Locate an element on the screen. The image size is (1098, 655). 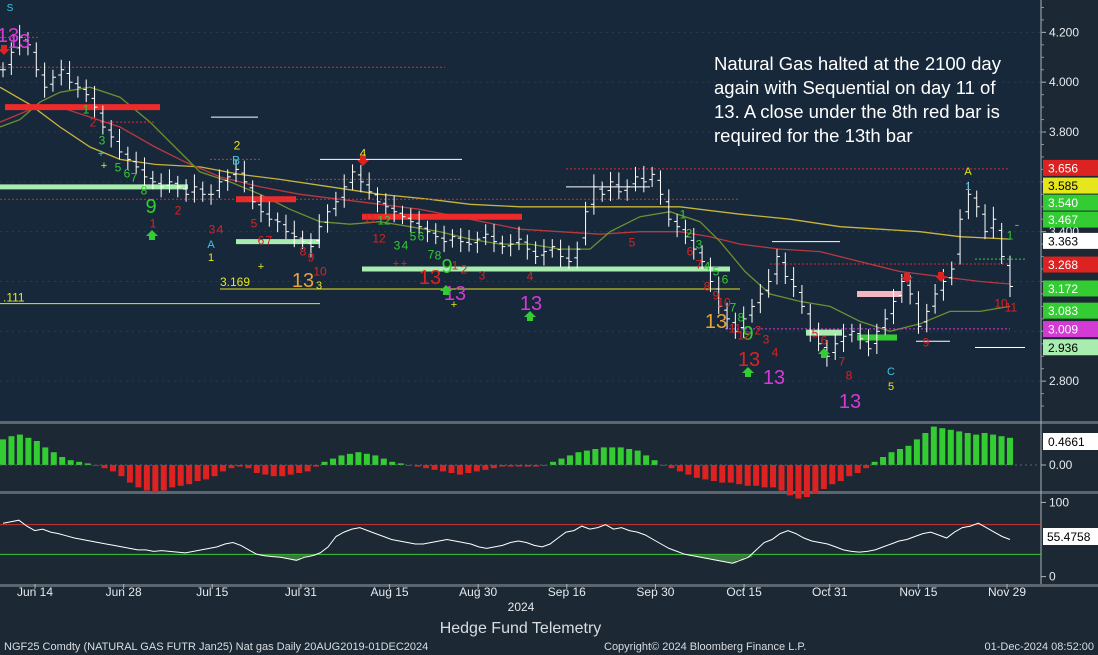
signal-arrow-down is located at coordinates (5, 50).